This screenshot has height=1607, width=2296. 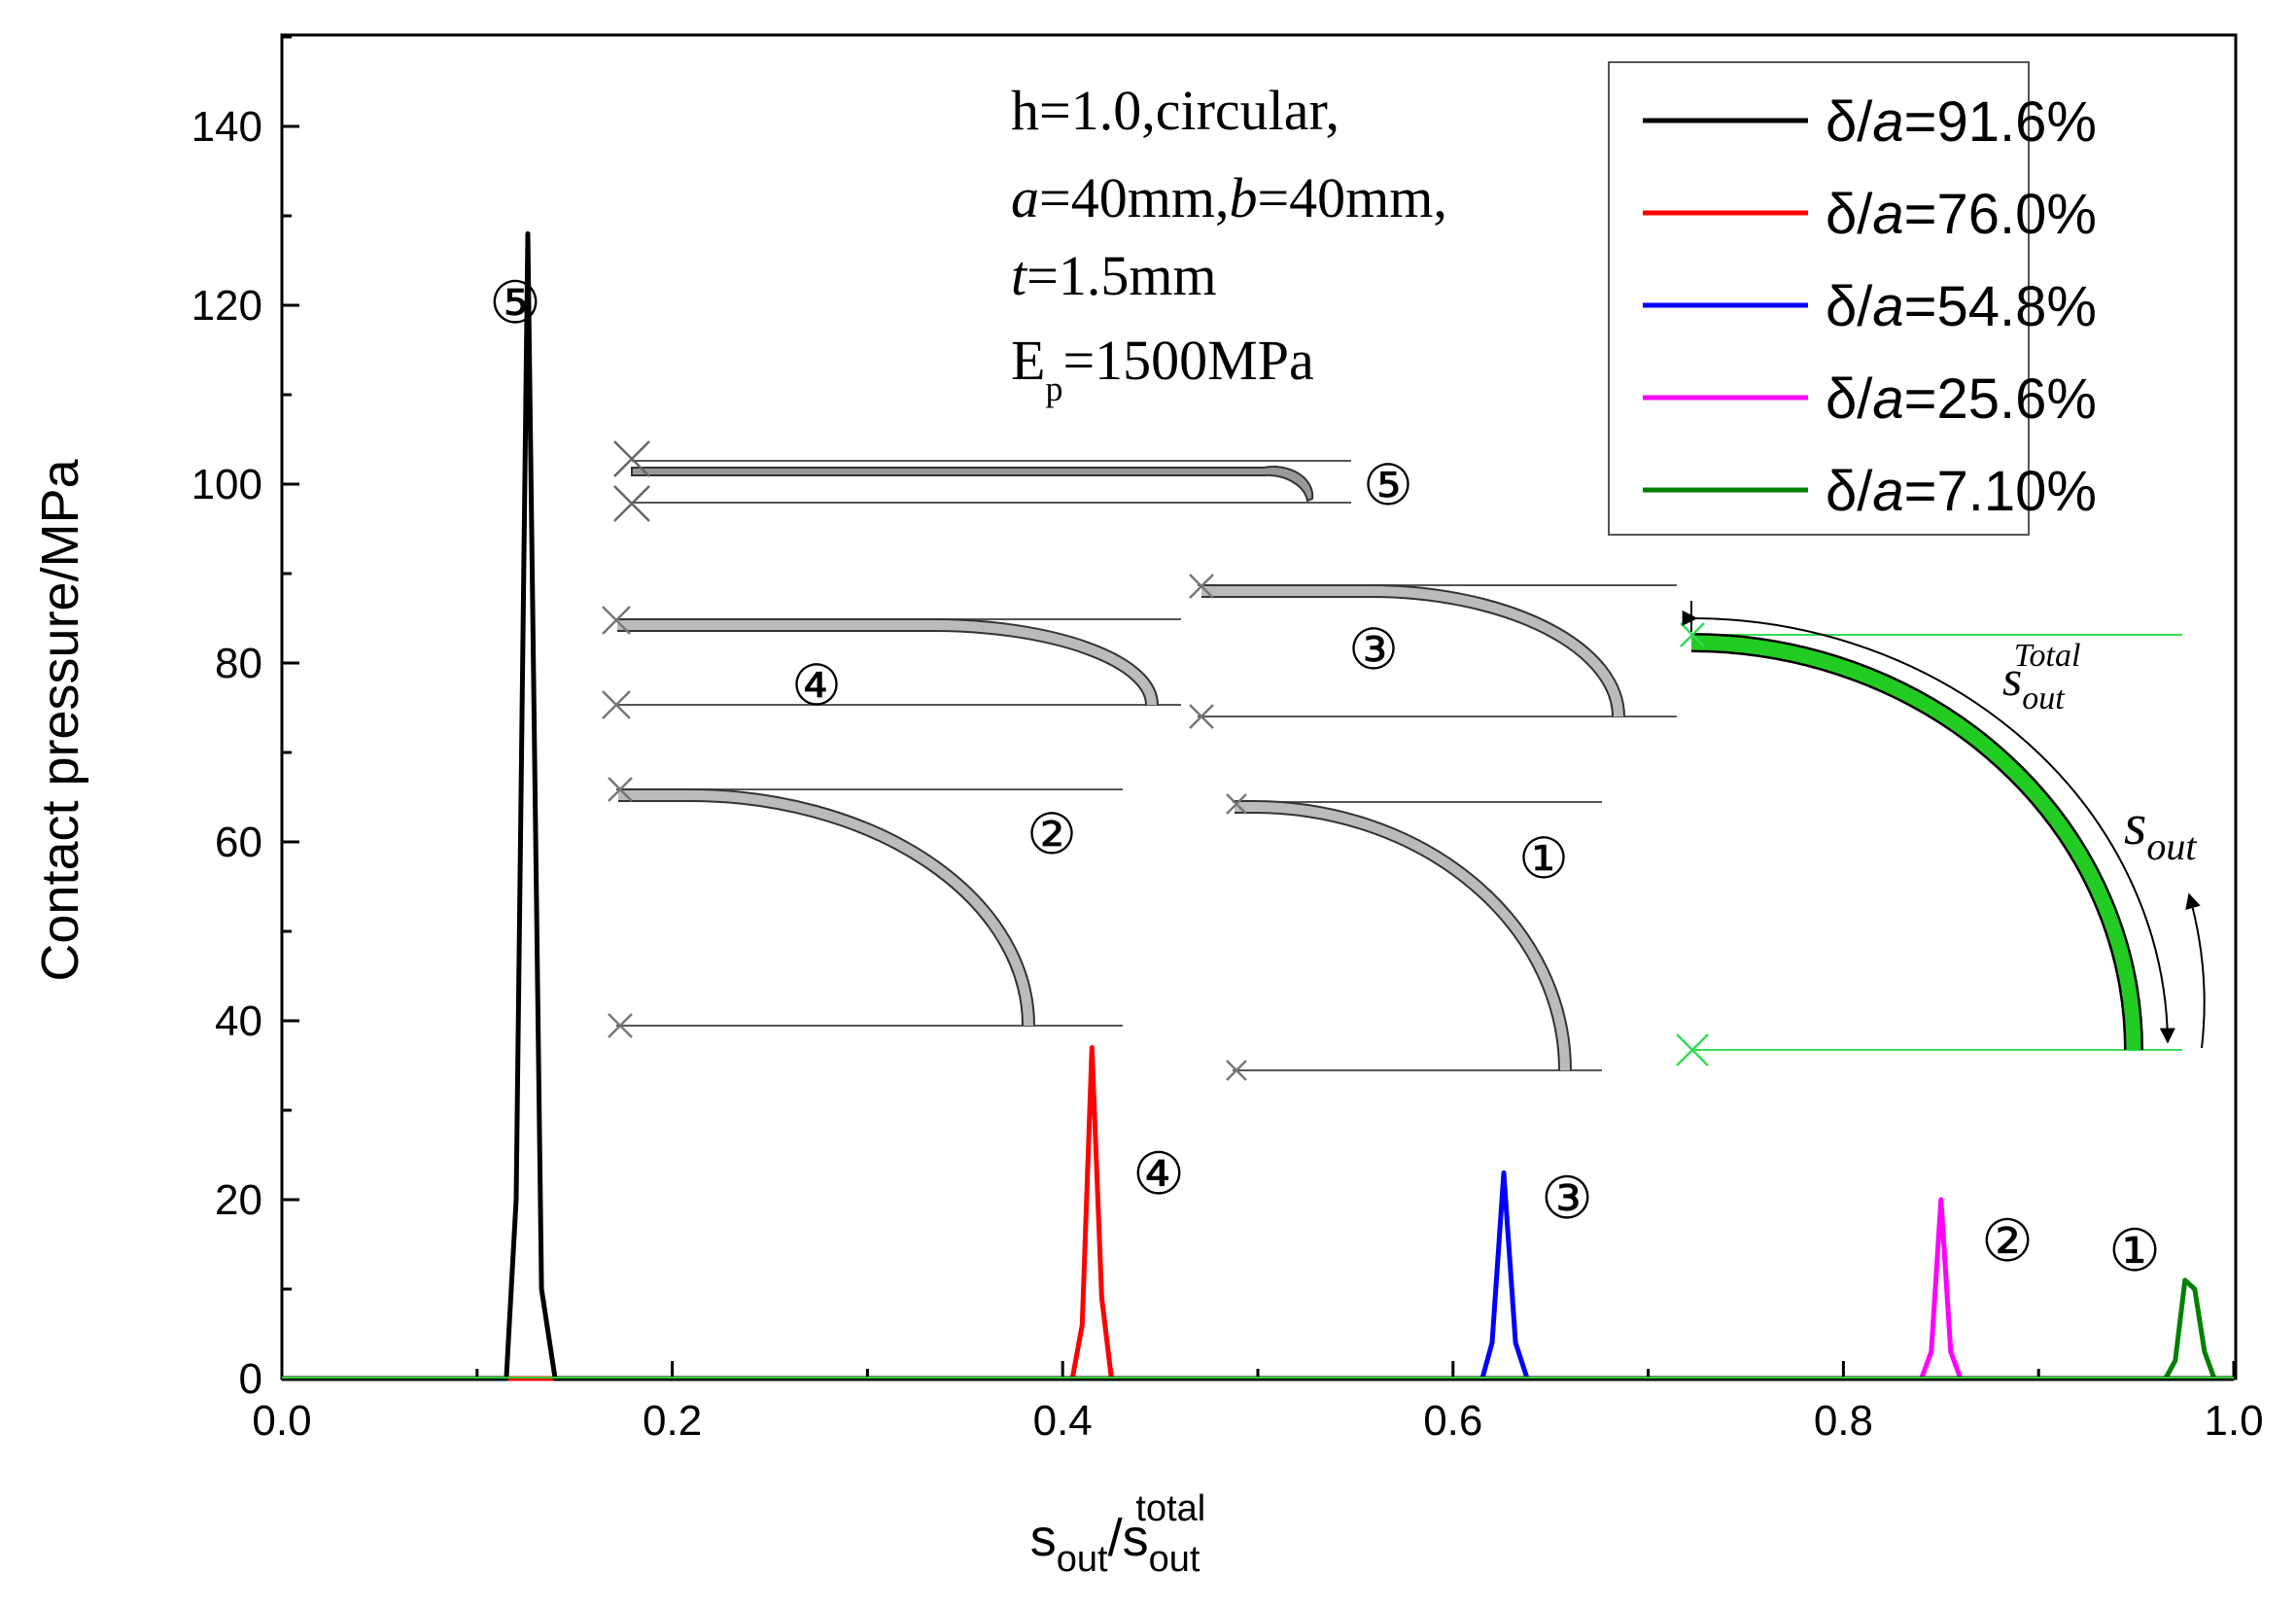 I want to click on y-tick-label: 40, so click(x=238, y=1021).